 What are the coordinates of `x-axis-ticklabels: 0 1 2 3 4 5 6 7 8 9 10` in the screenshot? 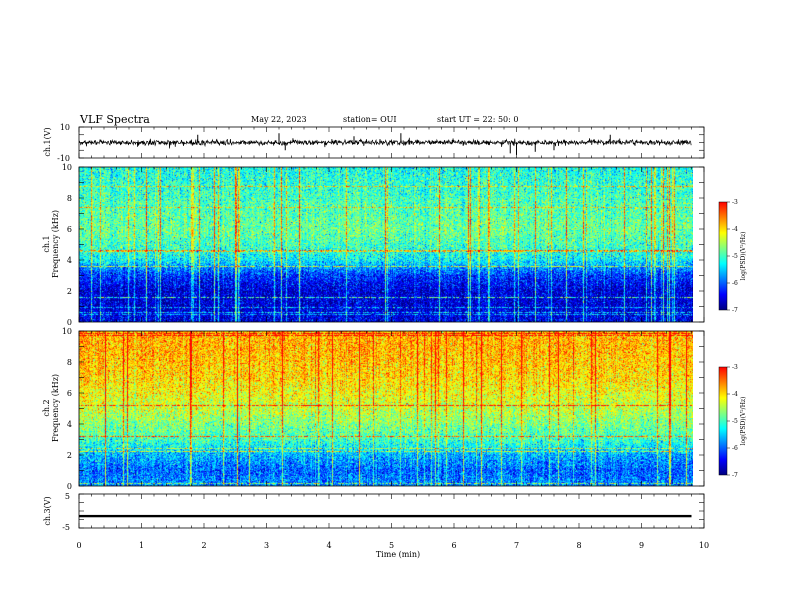 It's located at (392, 545).